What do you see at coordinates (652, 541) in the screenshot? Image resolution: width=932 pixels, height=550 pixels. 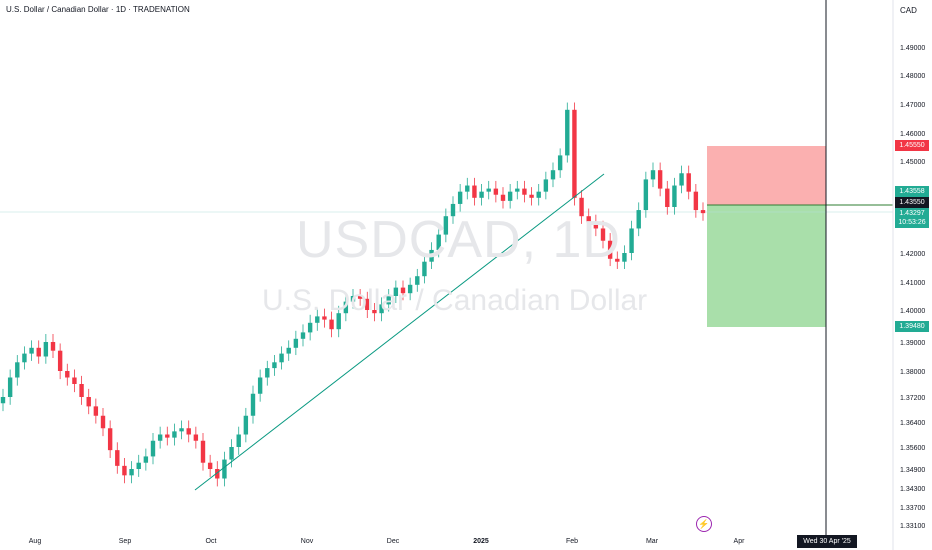 I see `x-tick-label: Mar` at bounding box center [652, 541].